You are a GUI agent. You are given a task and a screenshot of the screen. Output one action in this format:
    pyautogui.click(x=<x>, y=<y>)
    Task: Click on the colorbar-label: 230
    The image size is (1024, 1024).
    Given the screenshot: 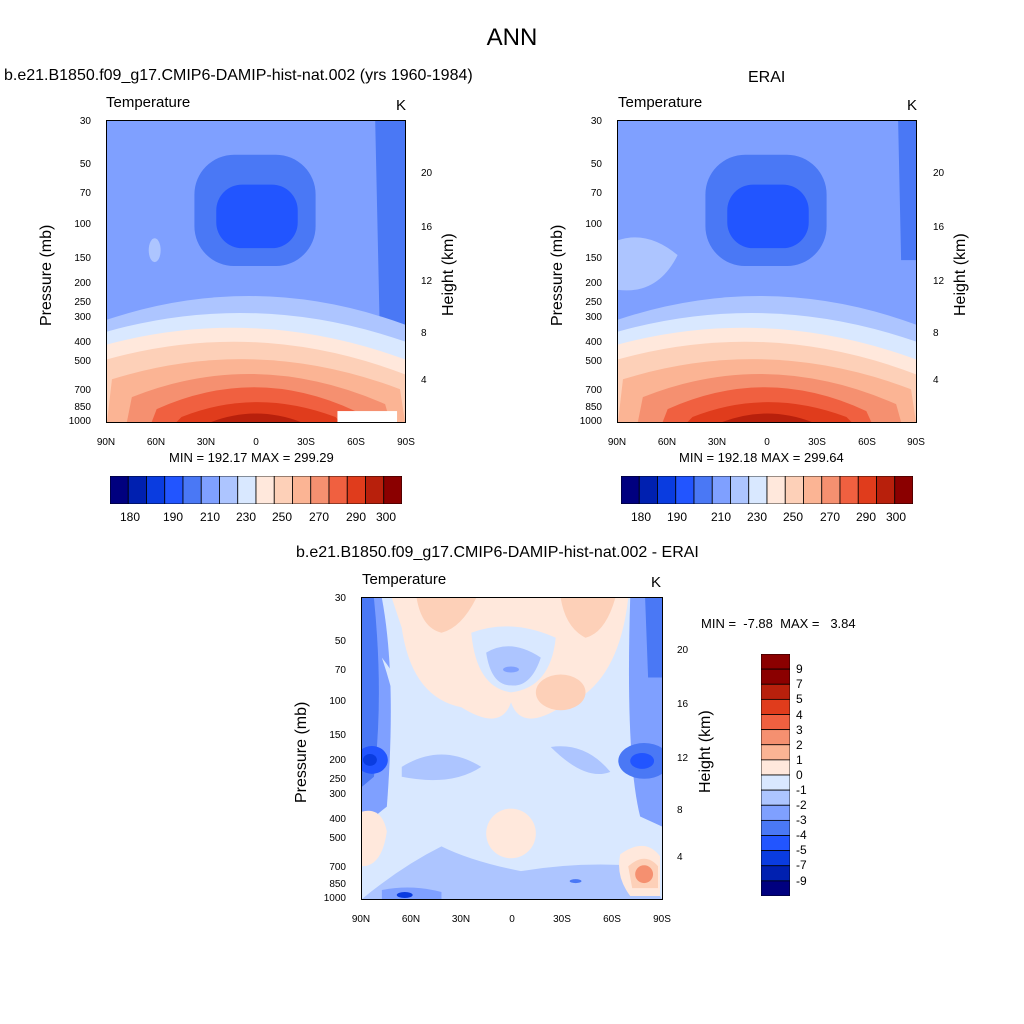 What is the action you would take?
    pyautogui.click(x=757, y=517)
    